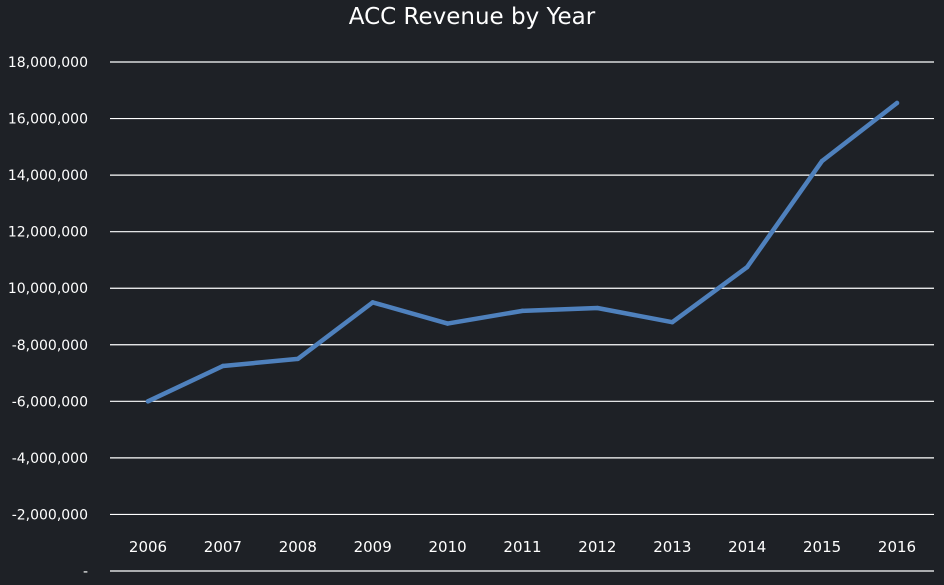 This screenshot has width=944, height=585. What do you see at coordinates (448, 547) in the screenshot?
I see `x-tick-label: 2010` at bounding box center [448, 547].